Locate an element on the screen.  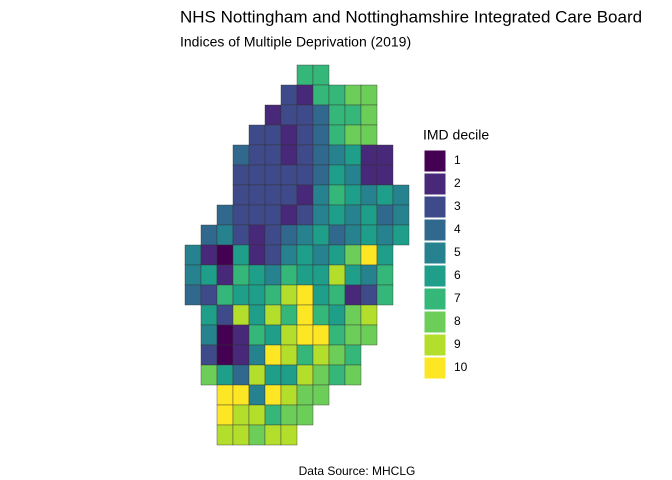
legend: 1 2 3 4 5 6 7 8 9 10 is located at coordinates (445, 264).